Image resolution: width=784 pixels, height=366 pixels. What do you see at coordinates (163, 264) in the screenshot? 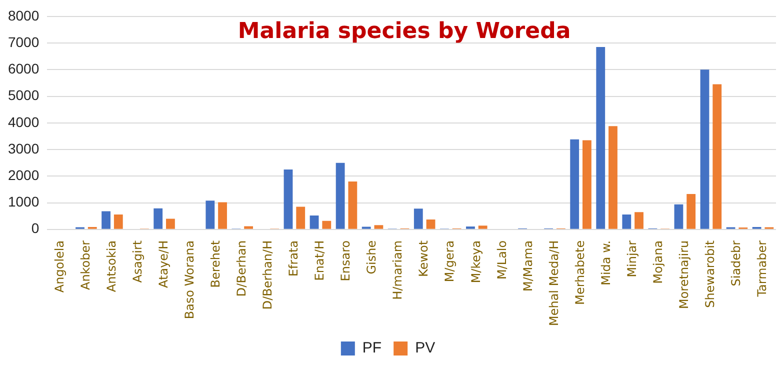
I see `x-tick-label: Ataye/H` at bounding box center [163, 264].